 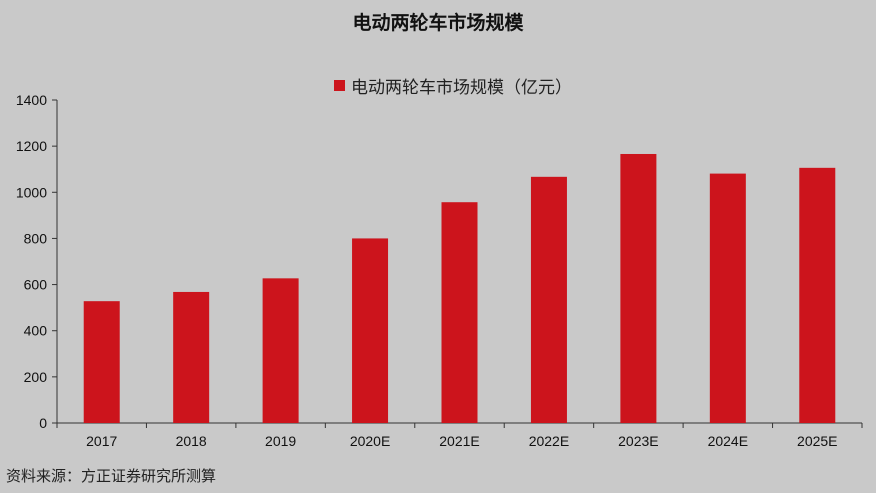 What do you see at coordinates (370, 330) in the screenshot?
I see `bar-2020e` at bounding box center [370, 330].